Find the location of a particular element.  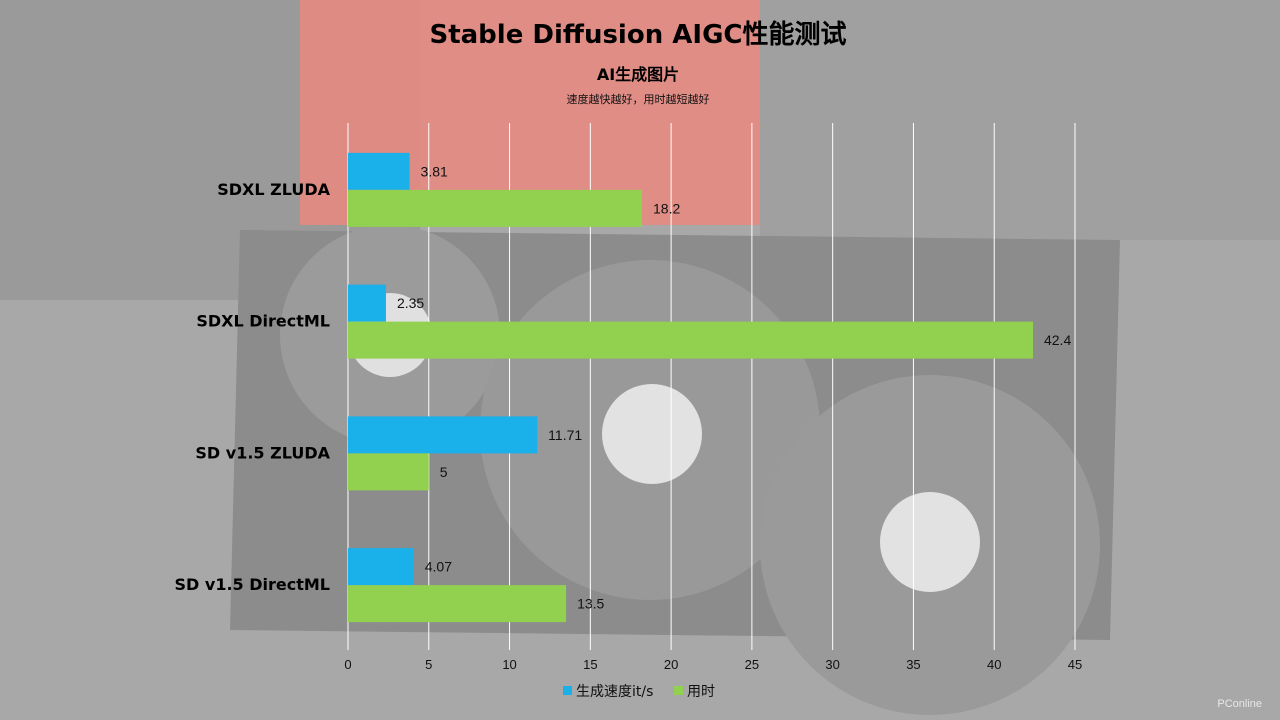

x-axis-ticks: 0 5 10 15 20 25 30 35 40 45 is located at coordinates (713, 664).